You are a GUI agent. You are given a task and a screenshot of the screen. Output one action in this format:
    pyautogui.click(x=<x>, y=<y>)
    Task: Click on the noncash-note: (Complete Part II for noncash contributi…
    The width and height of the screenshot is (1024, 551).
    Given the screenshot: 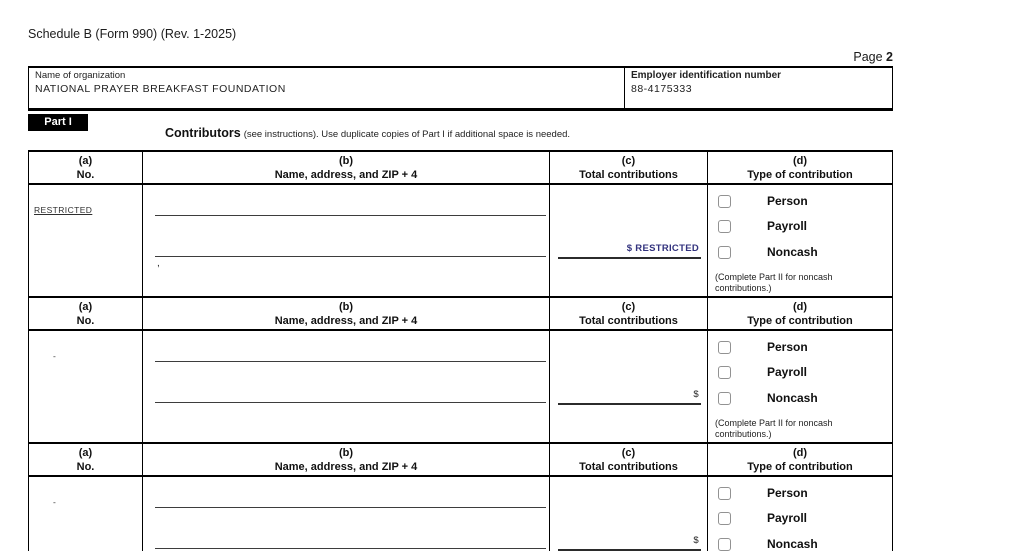 What is the action you would take?
    pyautogui.click(x=774, y=283)
    